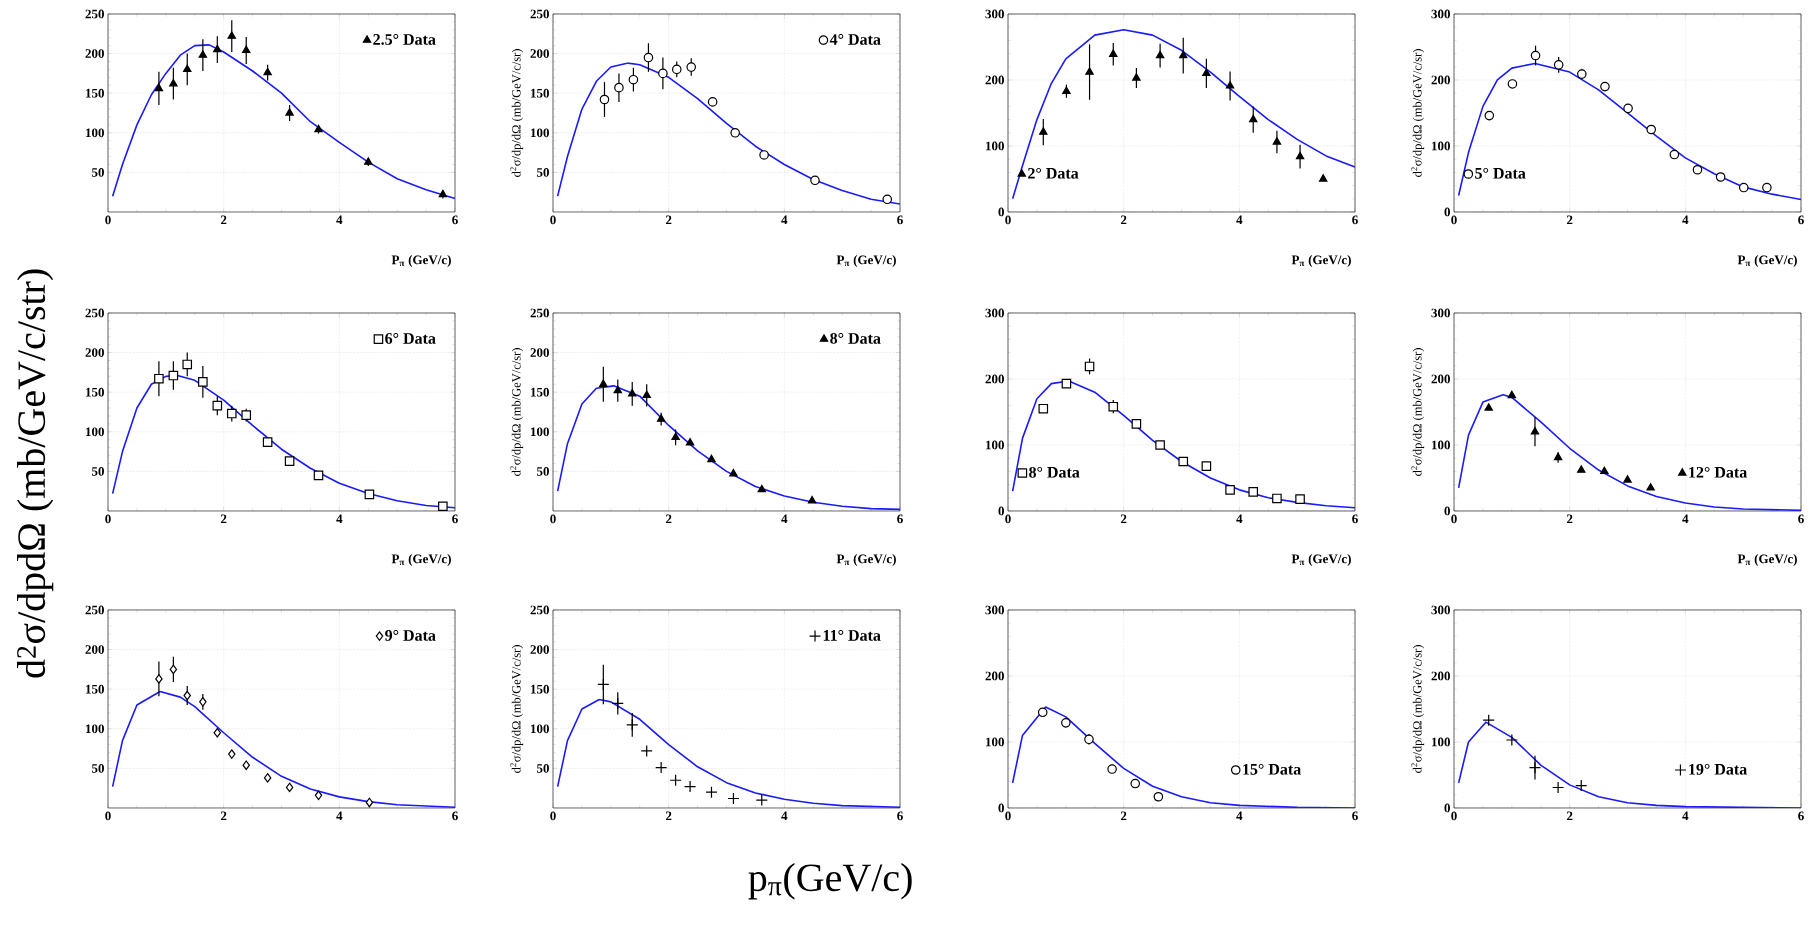  What do you see at coordinates (855, 39) in the screenshot?
I see `legend-label: 4° Data` at bounding box center [855, 39].